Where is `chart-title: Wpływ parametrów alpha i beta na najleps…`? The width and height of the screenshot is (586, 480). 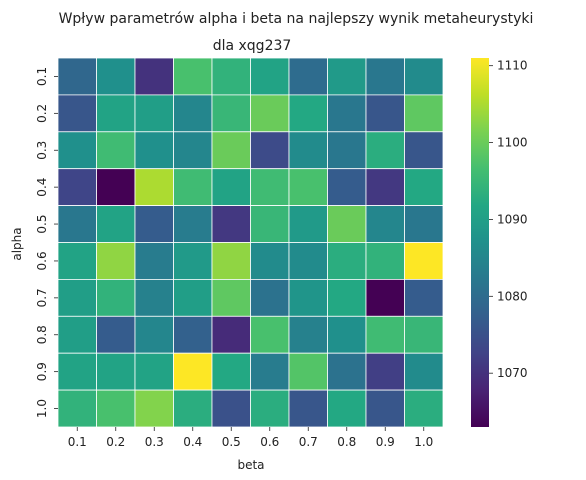 chart-title: Wpływ parametrów alpha i beta na najleps… is located at coordinates (296, 19).